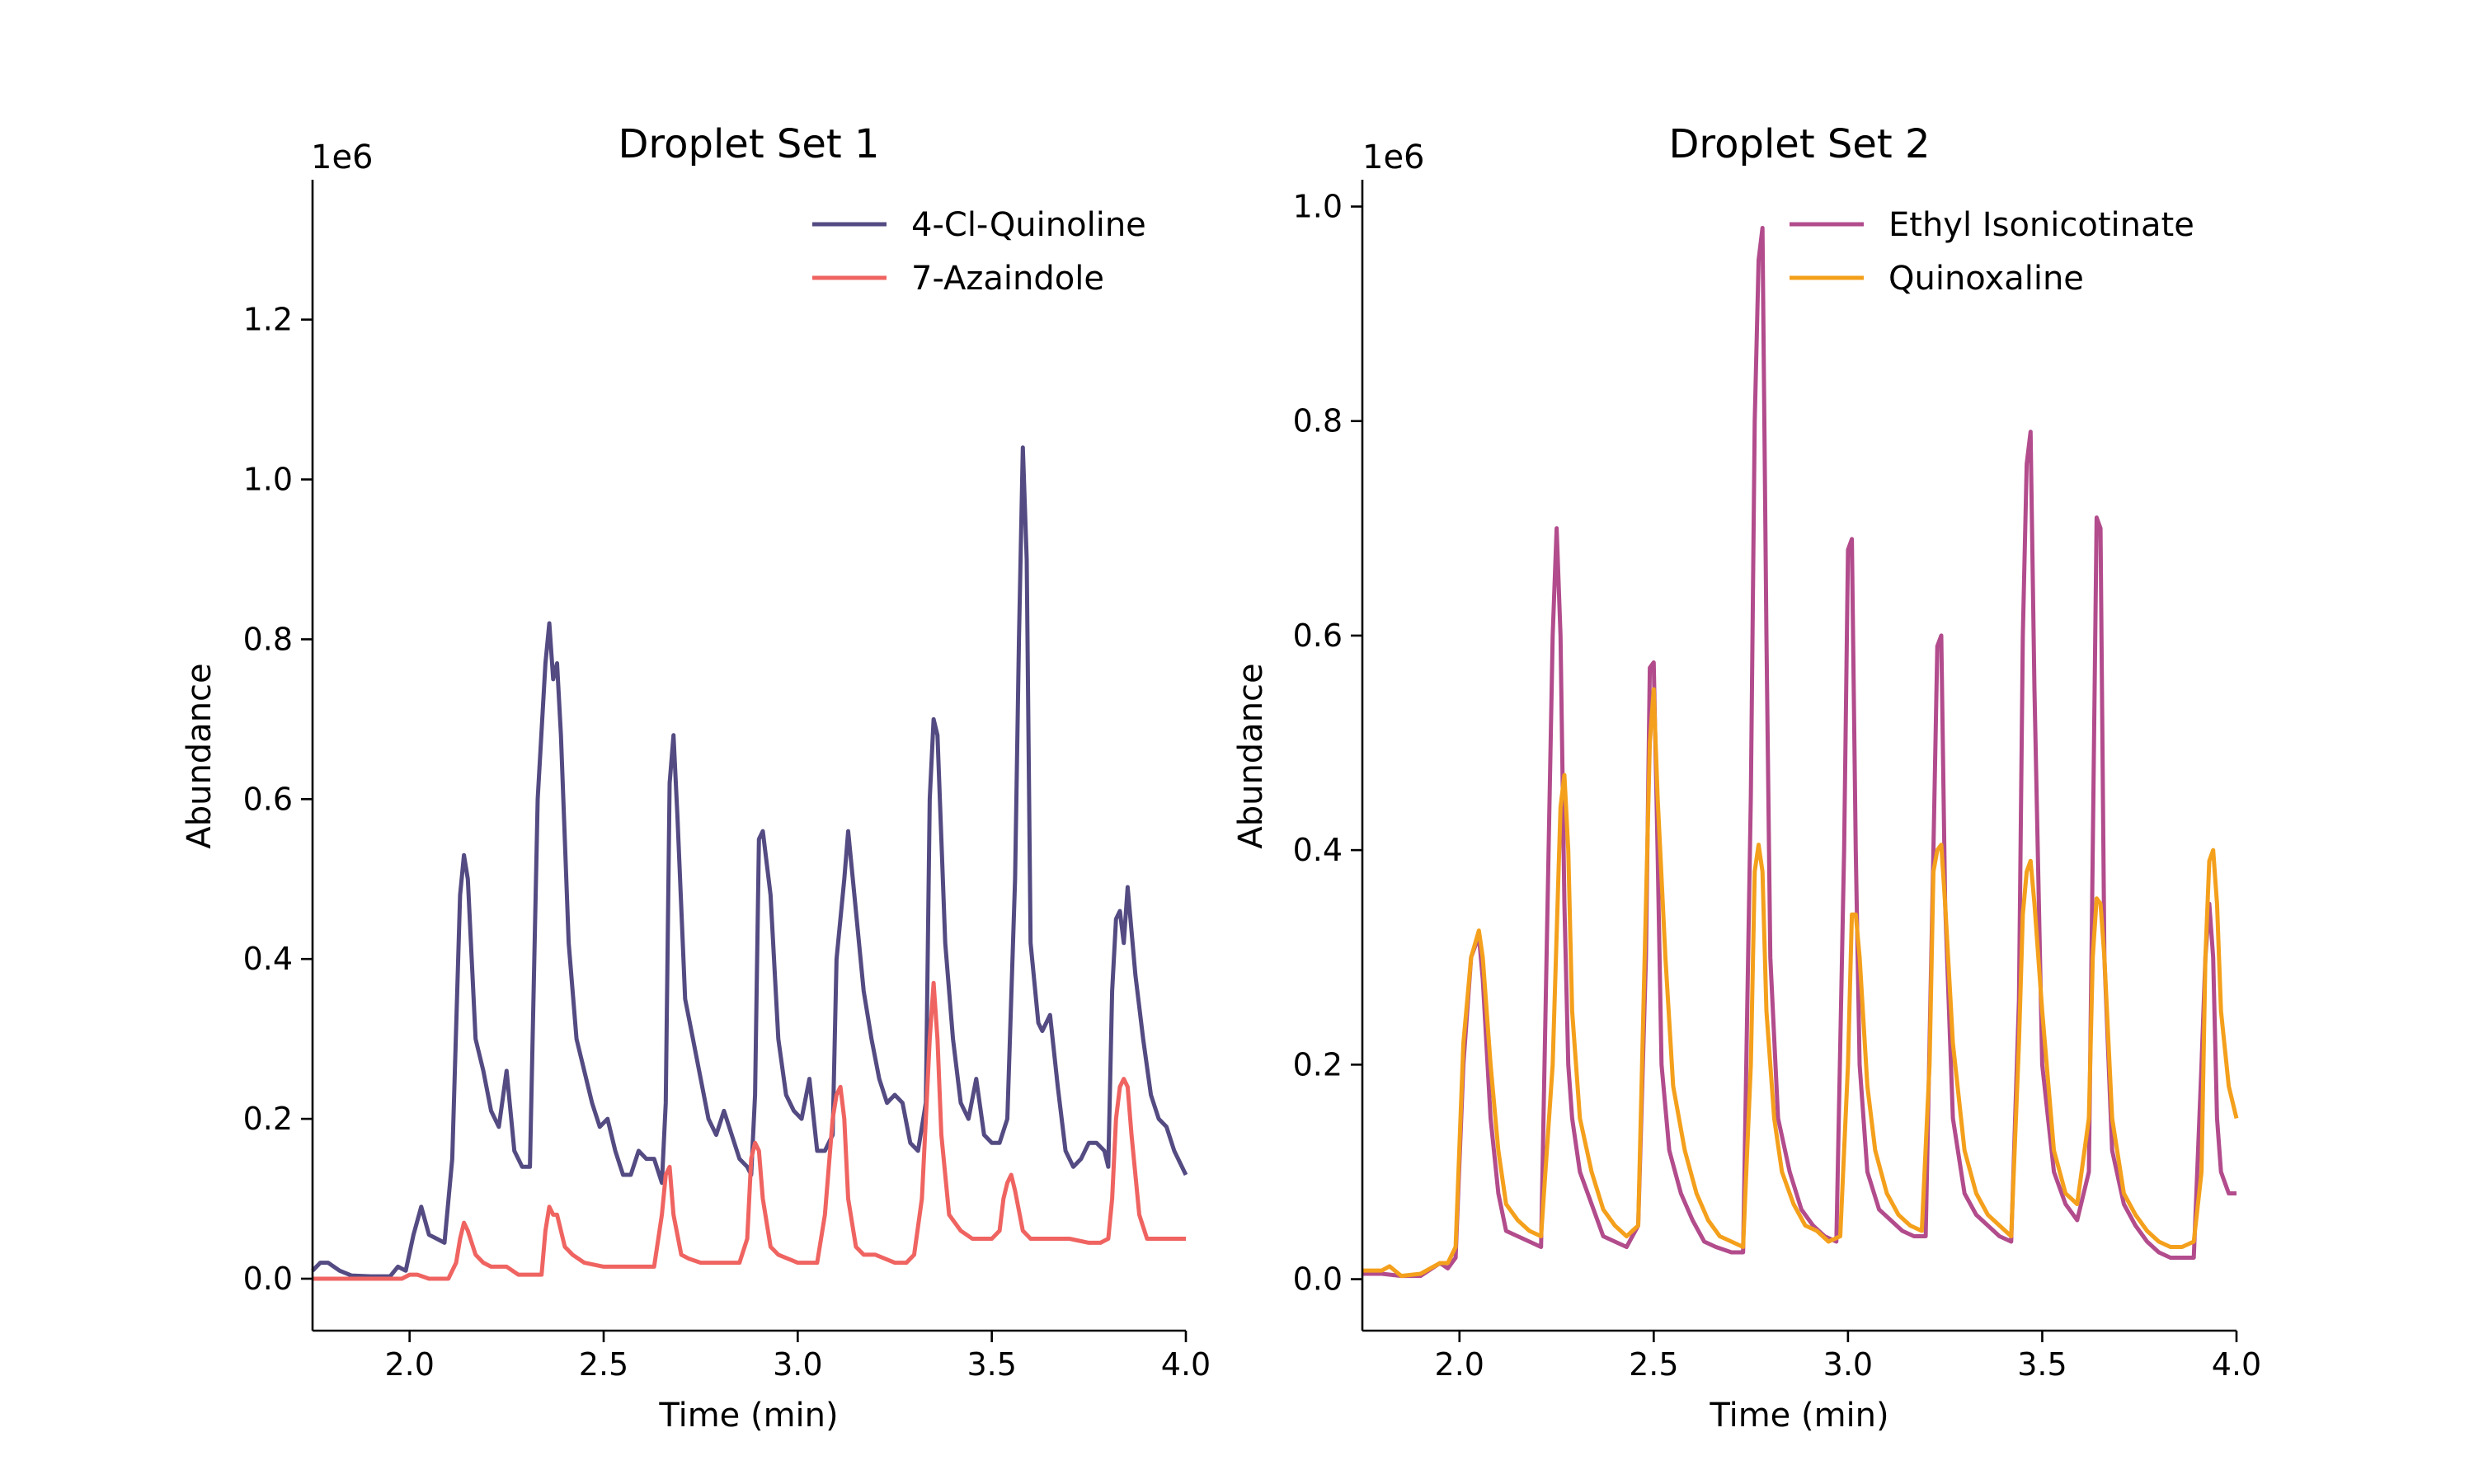 The image size is (2474, 1484). I want to click on legend-label: Quinoxaline, so click(1986, 279).